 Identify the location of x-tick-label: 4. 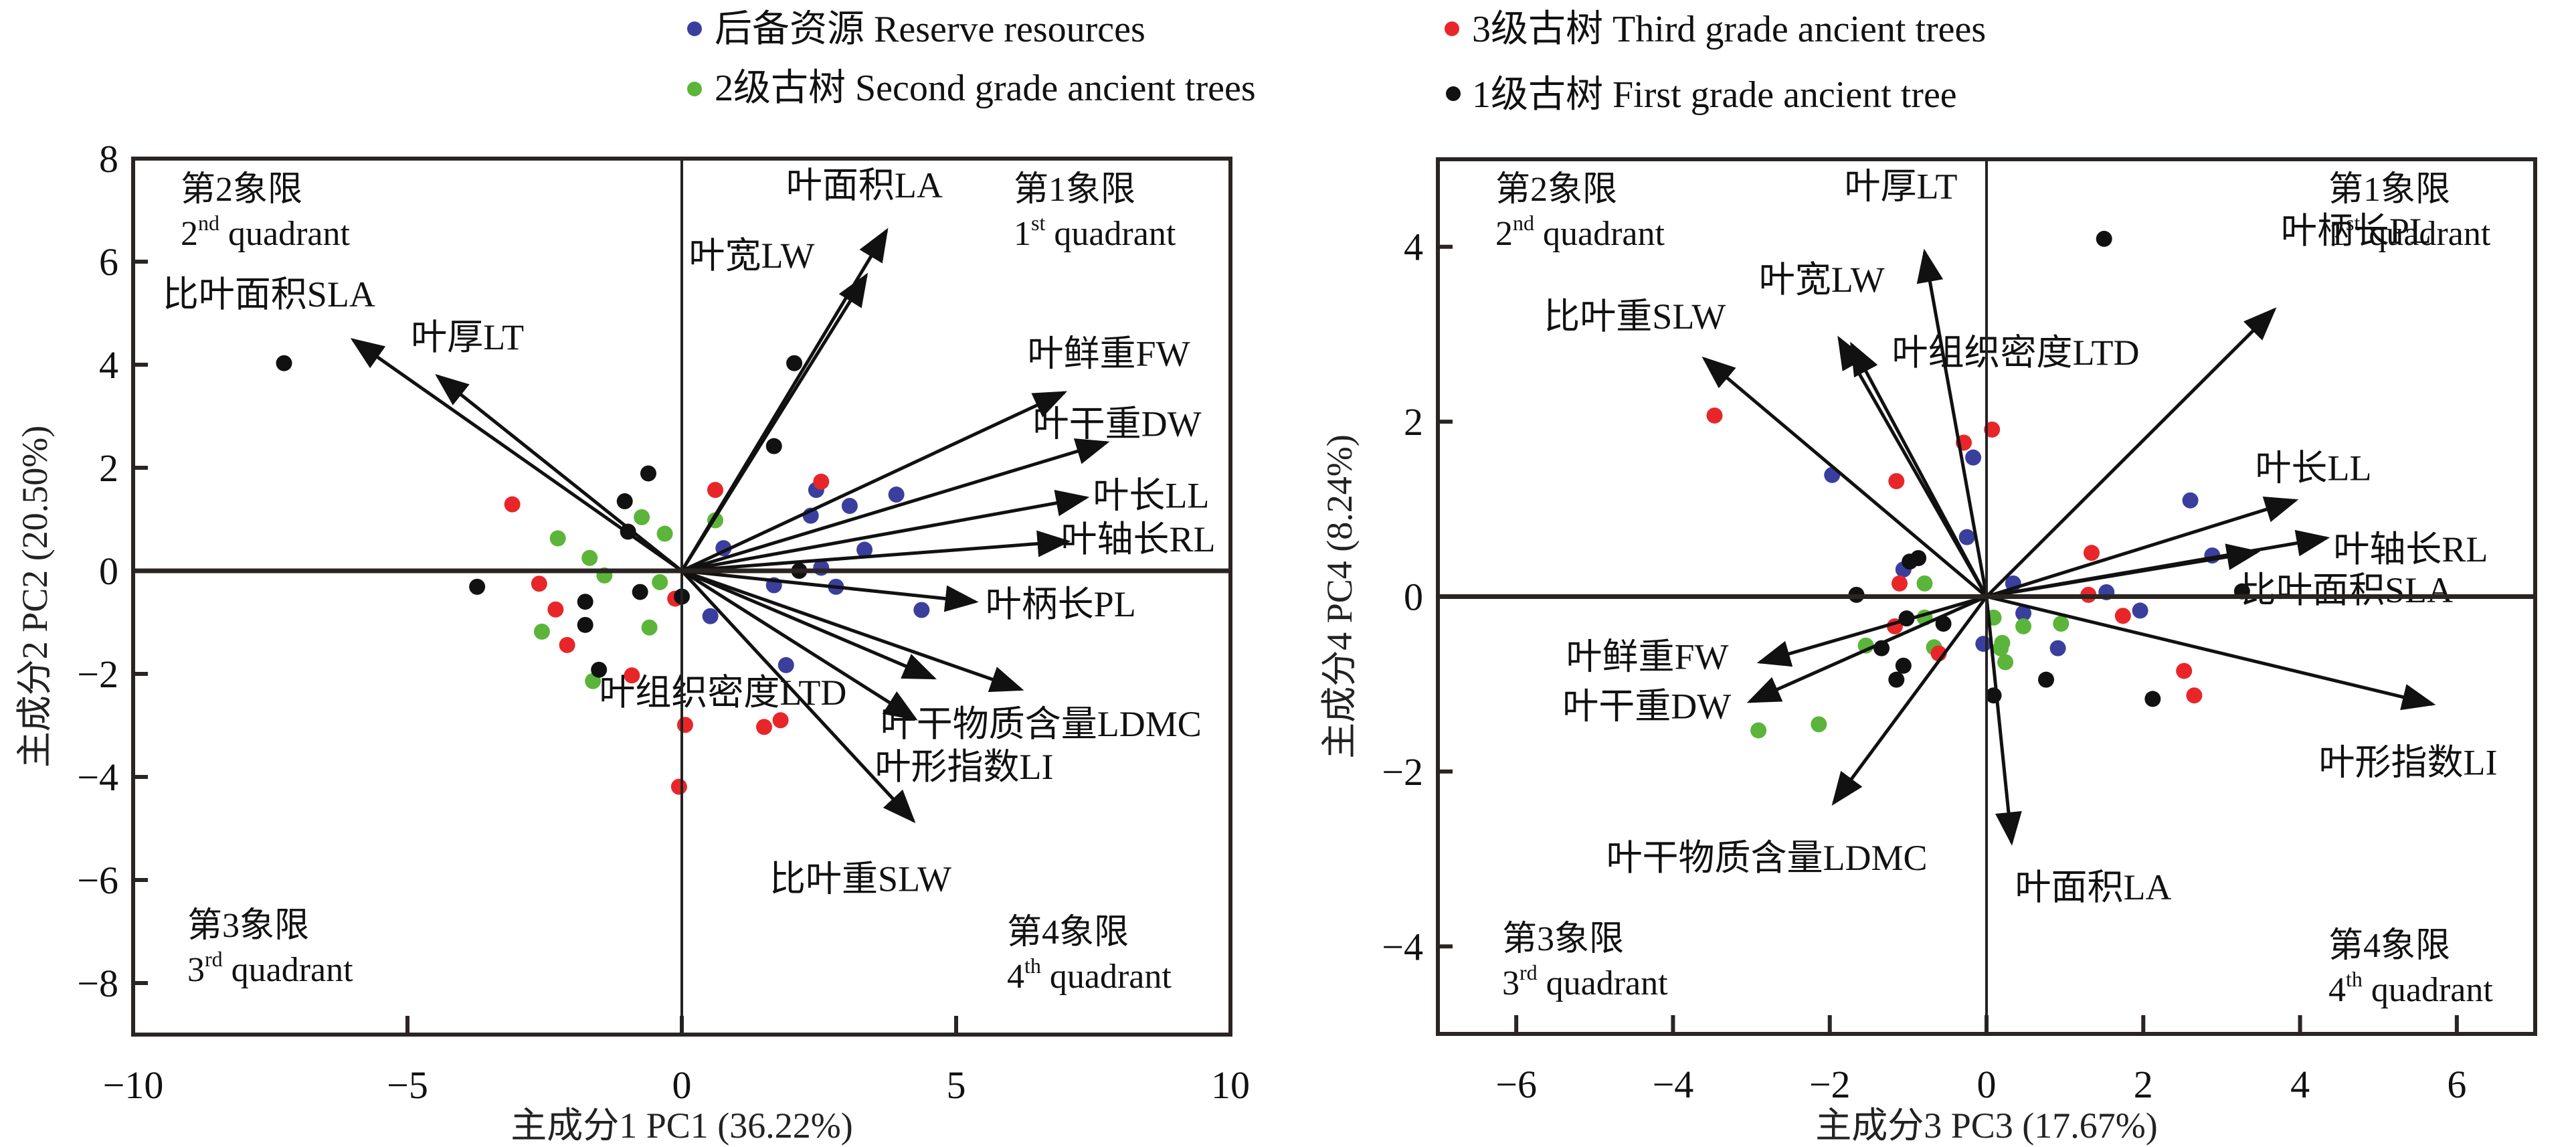
(2300, 1084).